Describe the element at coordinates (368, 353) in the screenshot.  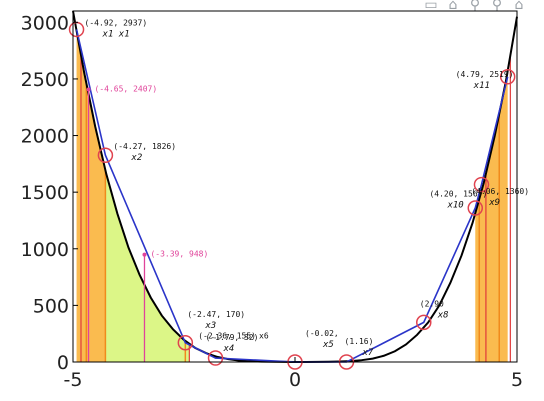
I see `point-tag-x6: x7` at that location.